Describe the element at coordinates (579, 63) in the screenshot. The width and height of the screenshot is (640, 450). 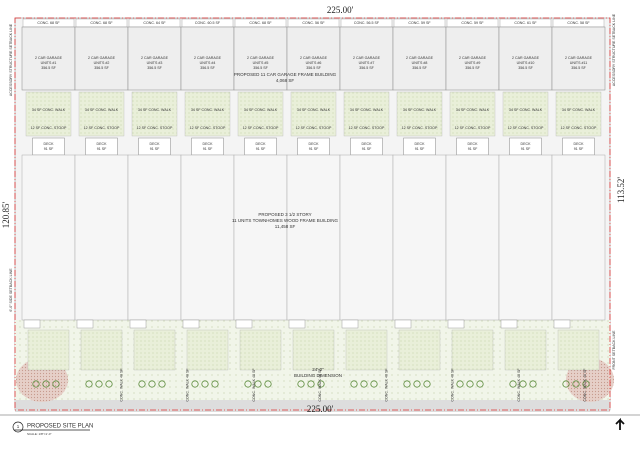
I see `garage-unit-no: UNITS #11` at that location.